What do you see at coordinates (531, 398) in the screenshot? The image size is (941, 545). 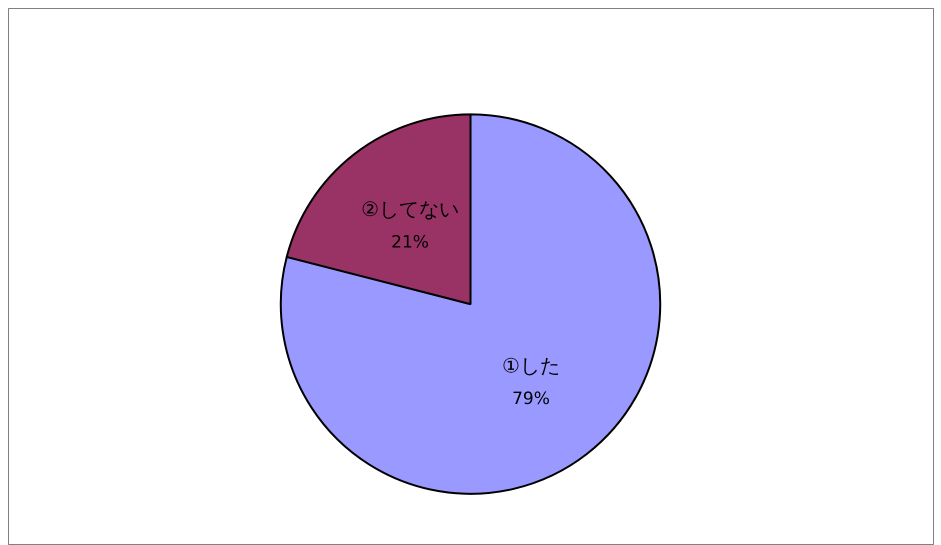 I see `data-label: 79%` at bounding box center [531, 398].